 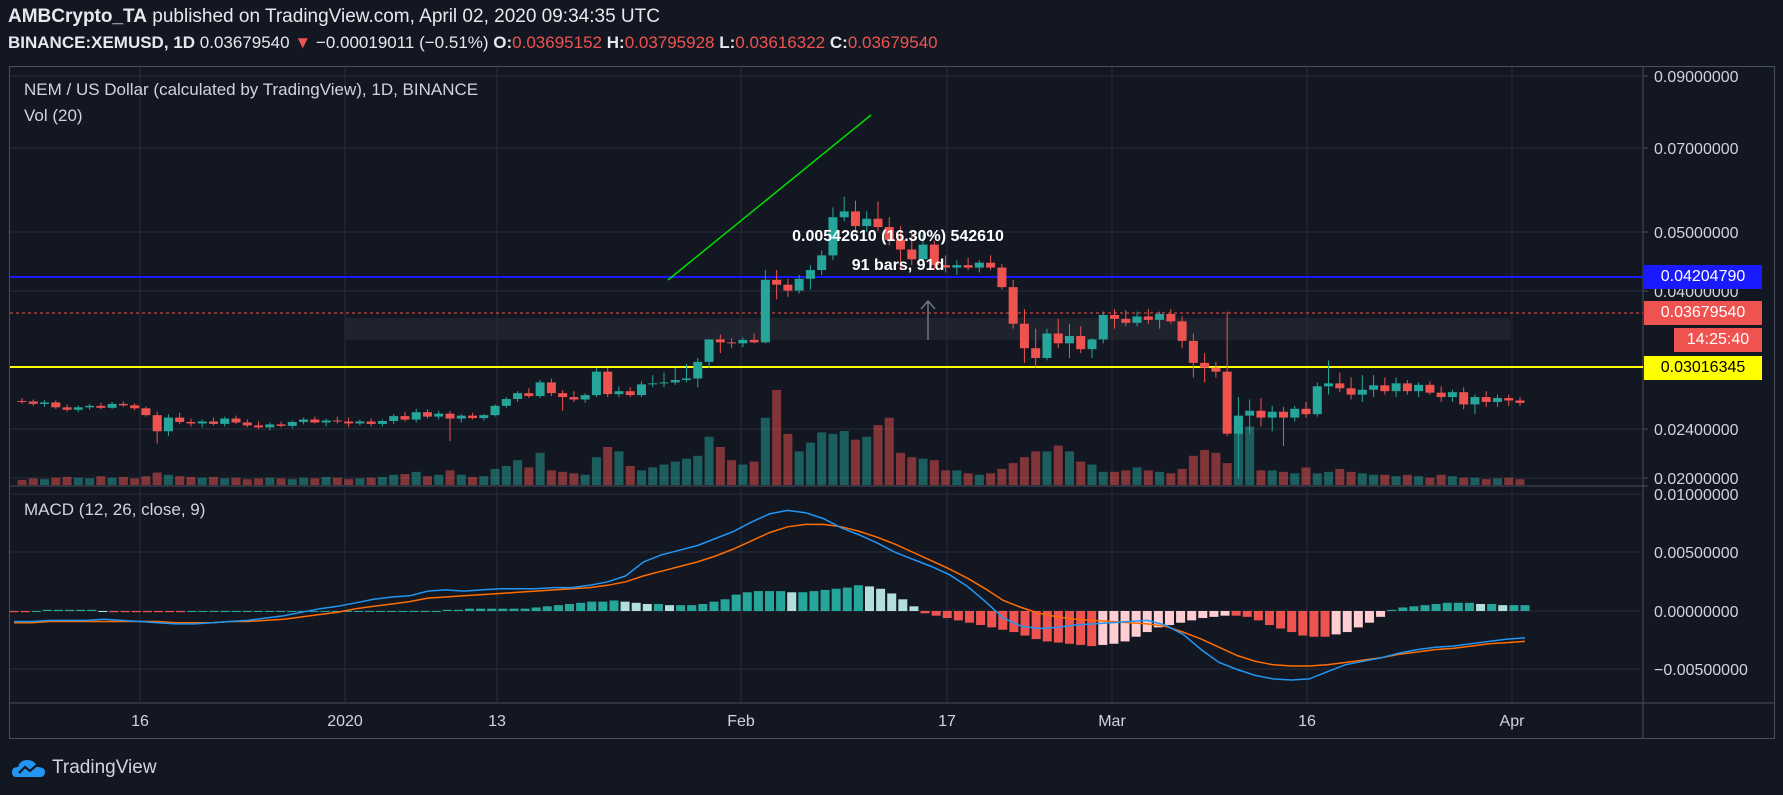 I want to click on low-value: 0.03616322, so click(x=780, y=42).